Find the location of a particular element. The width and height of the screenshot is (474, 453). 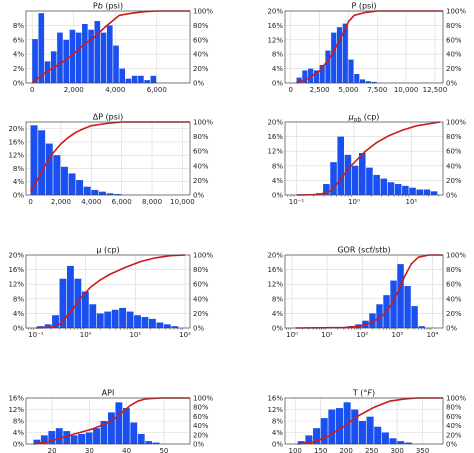

x-tick-label: 8,000 is located at coordinates (152, 202).